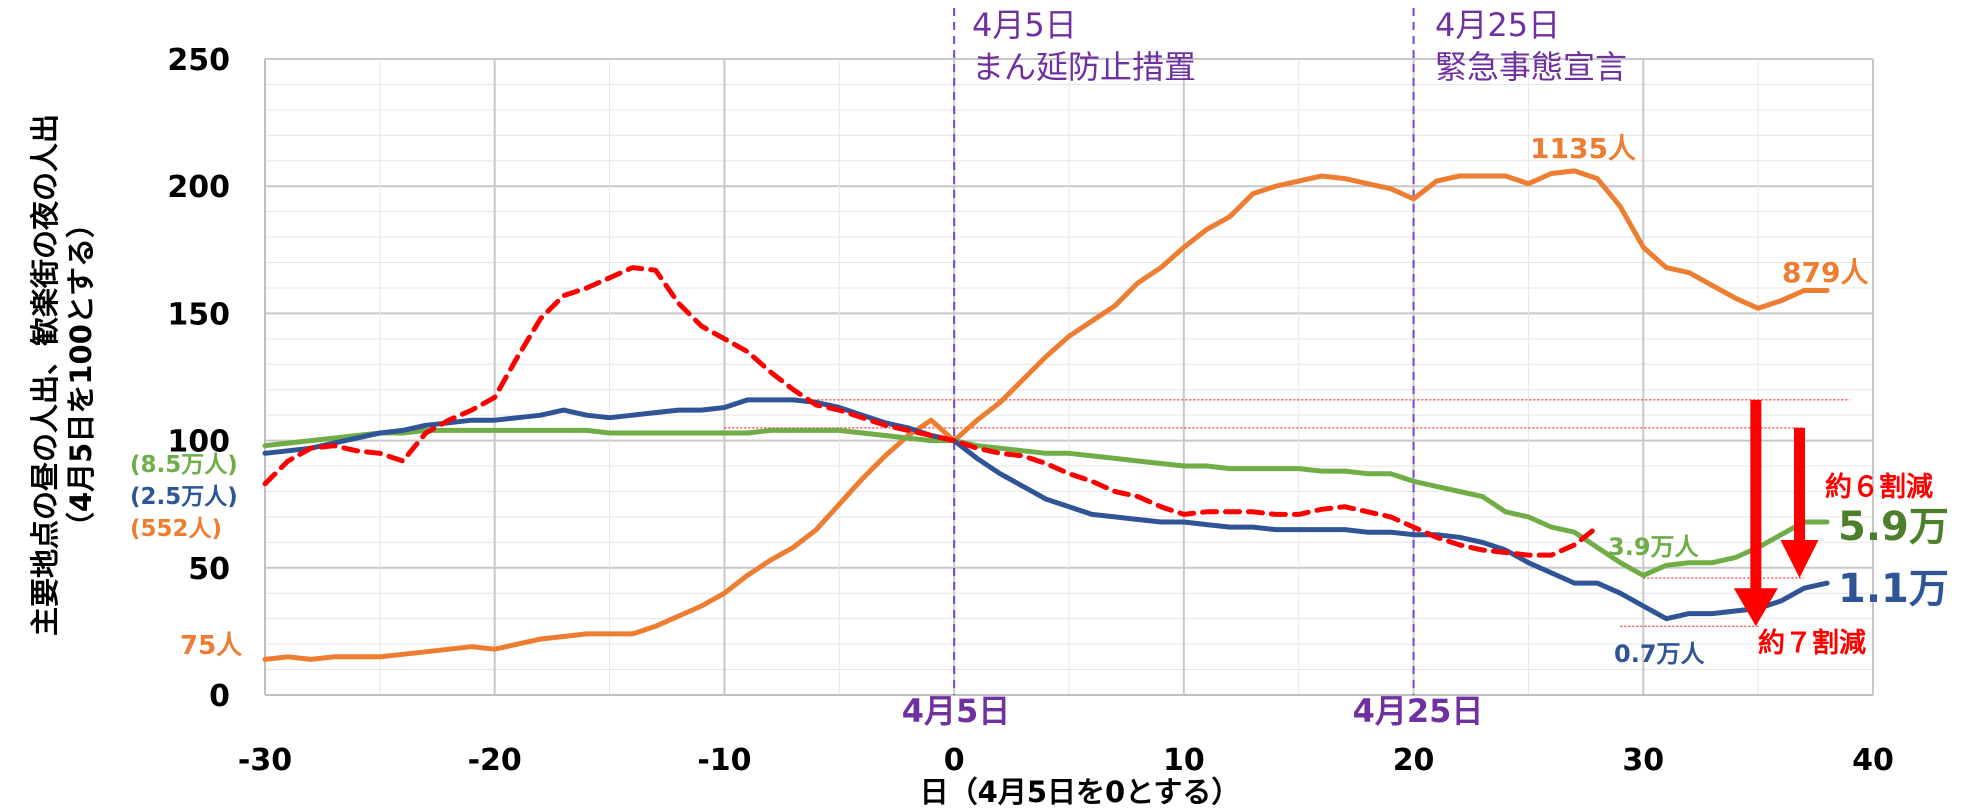  What do you see at coordinates (211, 646) in the screenshot?
I see `orange-start-label: 75人` at bounding box center [211, 646].